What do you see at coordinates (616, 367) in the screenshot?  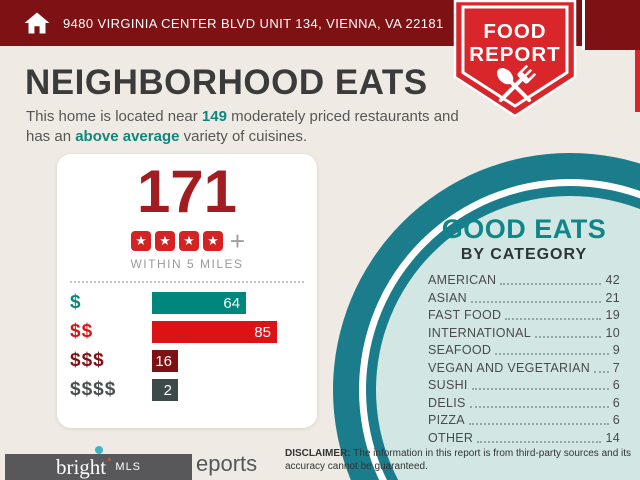 I see `category-count: 7` at bounding box center [616, 367].